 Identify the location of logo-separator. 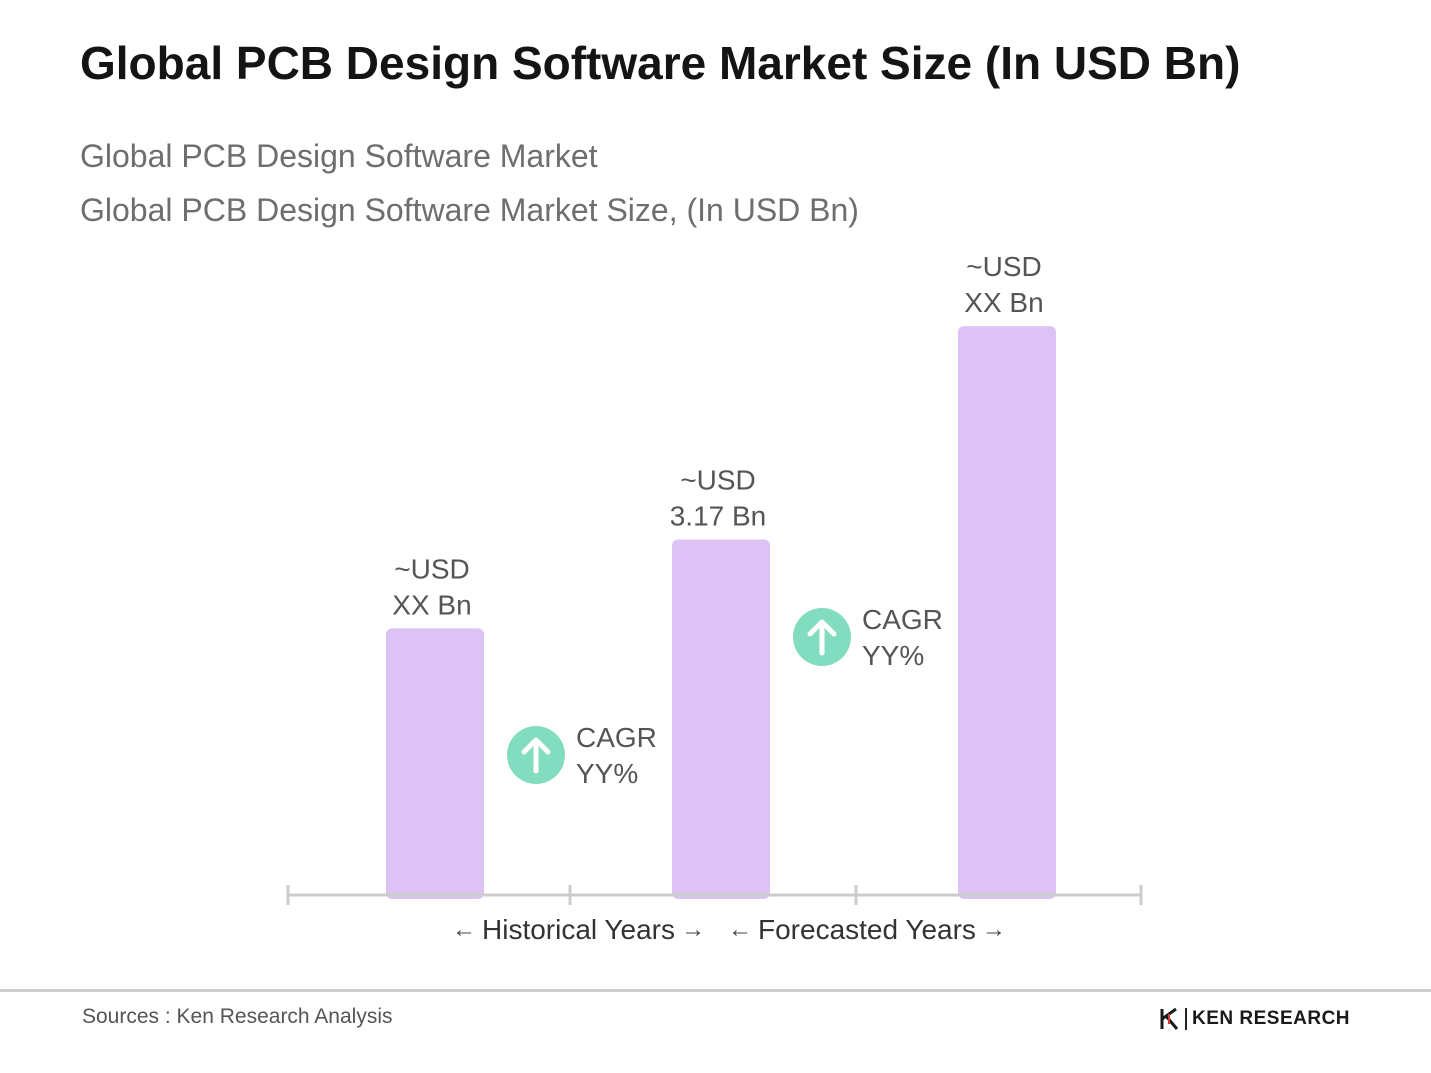
(1186, 1019).